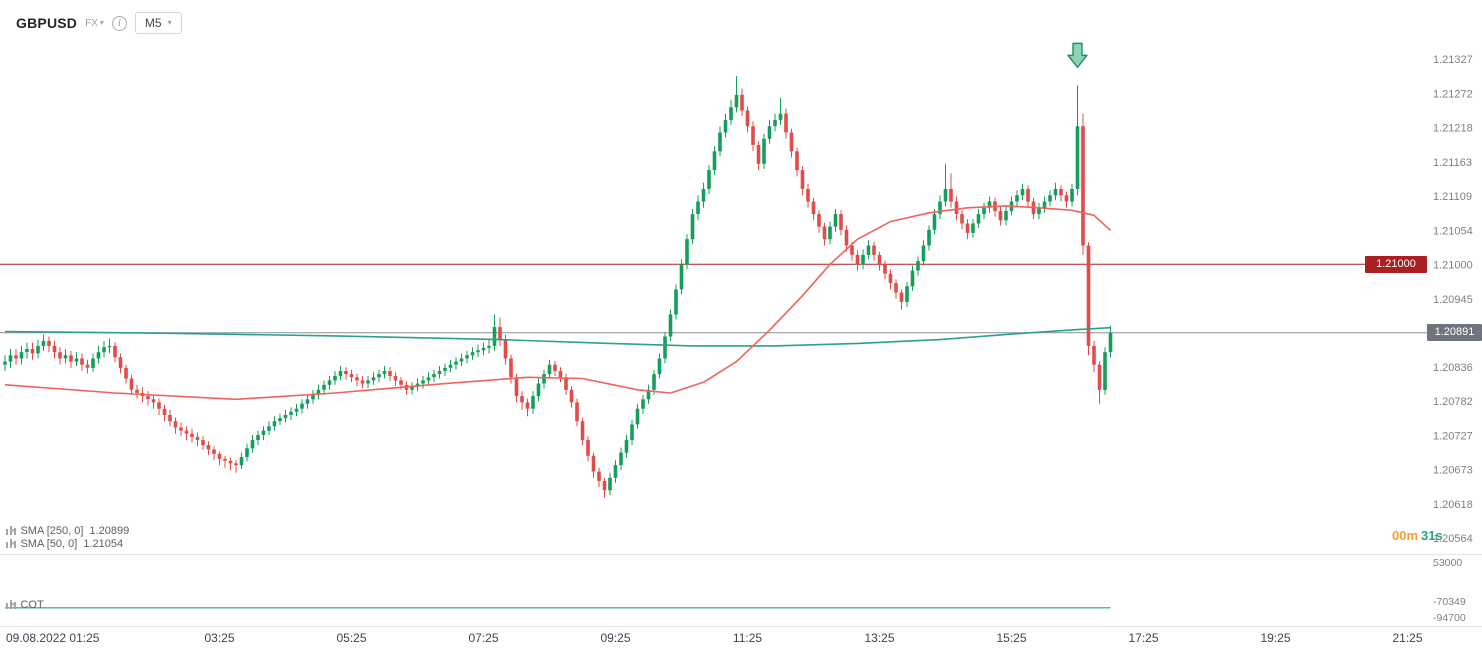 The height and width of the screenshot is (650, 1482). I want to click on time-axis-label: 05:25, so click(351, 638).